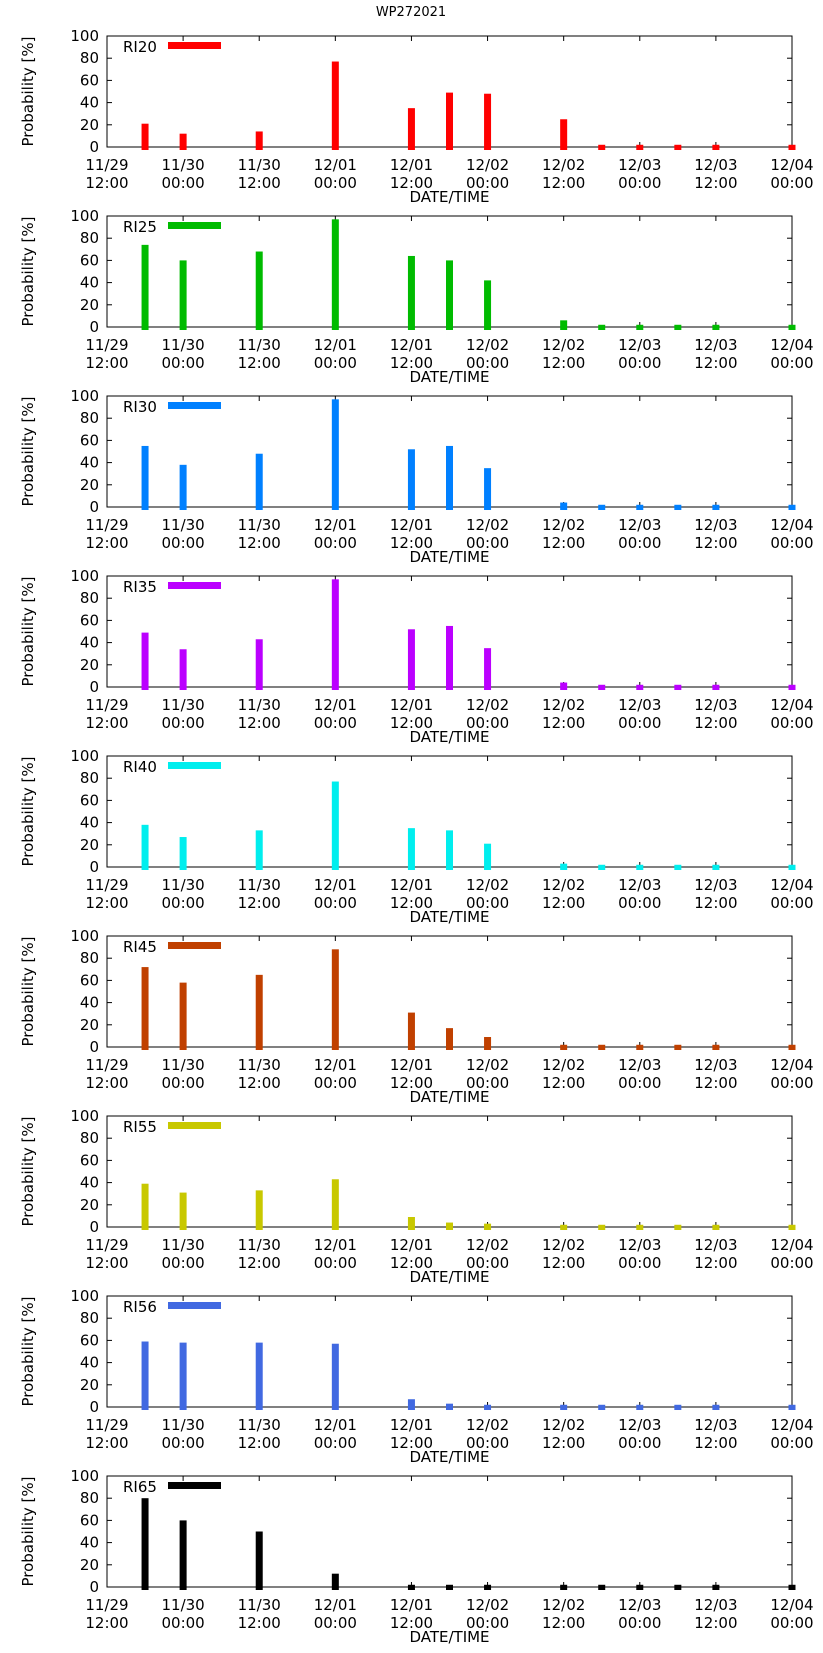  Describe the element at coordinates (89, 440) in the screenshot. I see `y-tick-label: 60` at that location.